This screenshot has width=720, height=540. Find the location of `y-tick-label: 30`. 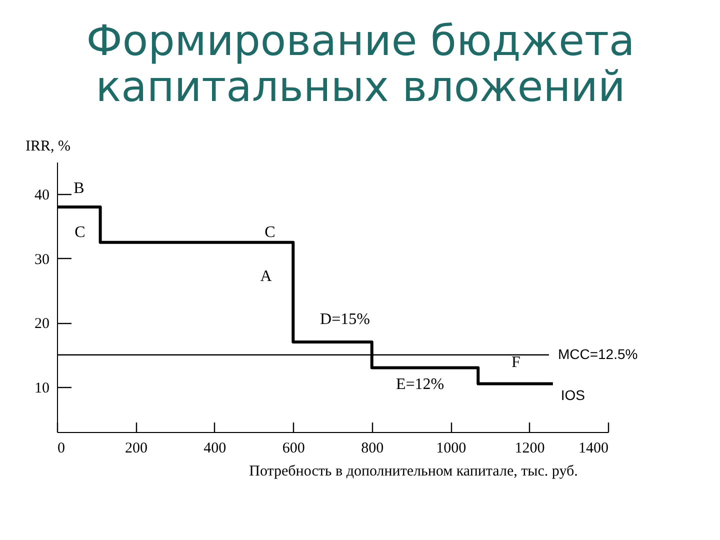

y-tick-label: 30 is located at coordinates (42, 260).